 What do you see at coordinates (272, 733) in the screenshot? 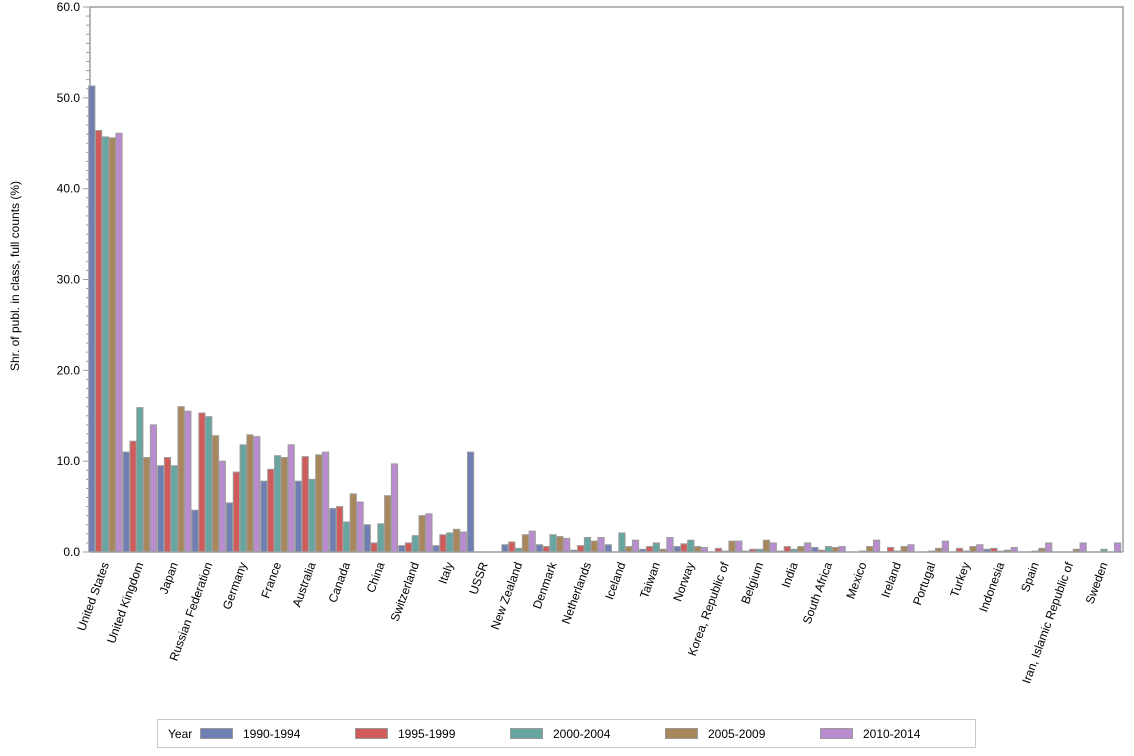
I see `legend-label: 1990-1994` at bounding box center [272, 733].